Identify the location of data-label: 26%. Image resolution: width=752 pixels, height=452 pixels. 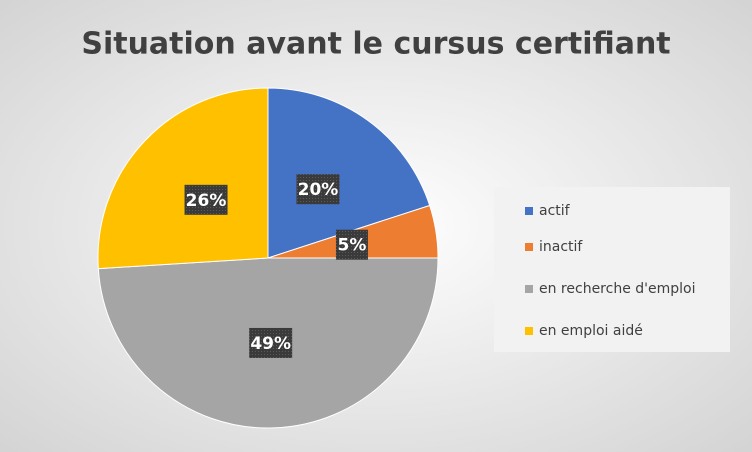
(206, 201).